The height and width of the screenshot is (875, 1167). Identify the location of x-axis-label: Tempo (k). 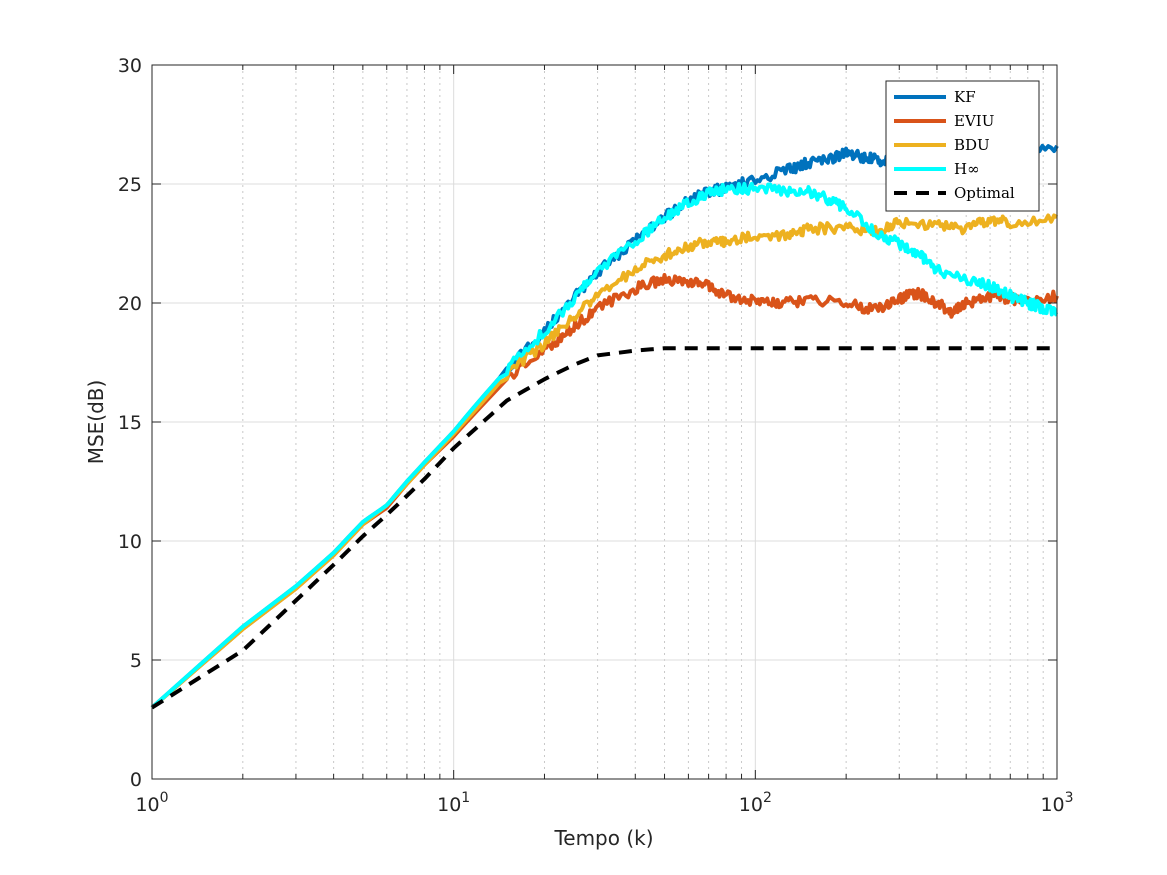
(603, 838).